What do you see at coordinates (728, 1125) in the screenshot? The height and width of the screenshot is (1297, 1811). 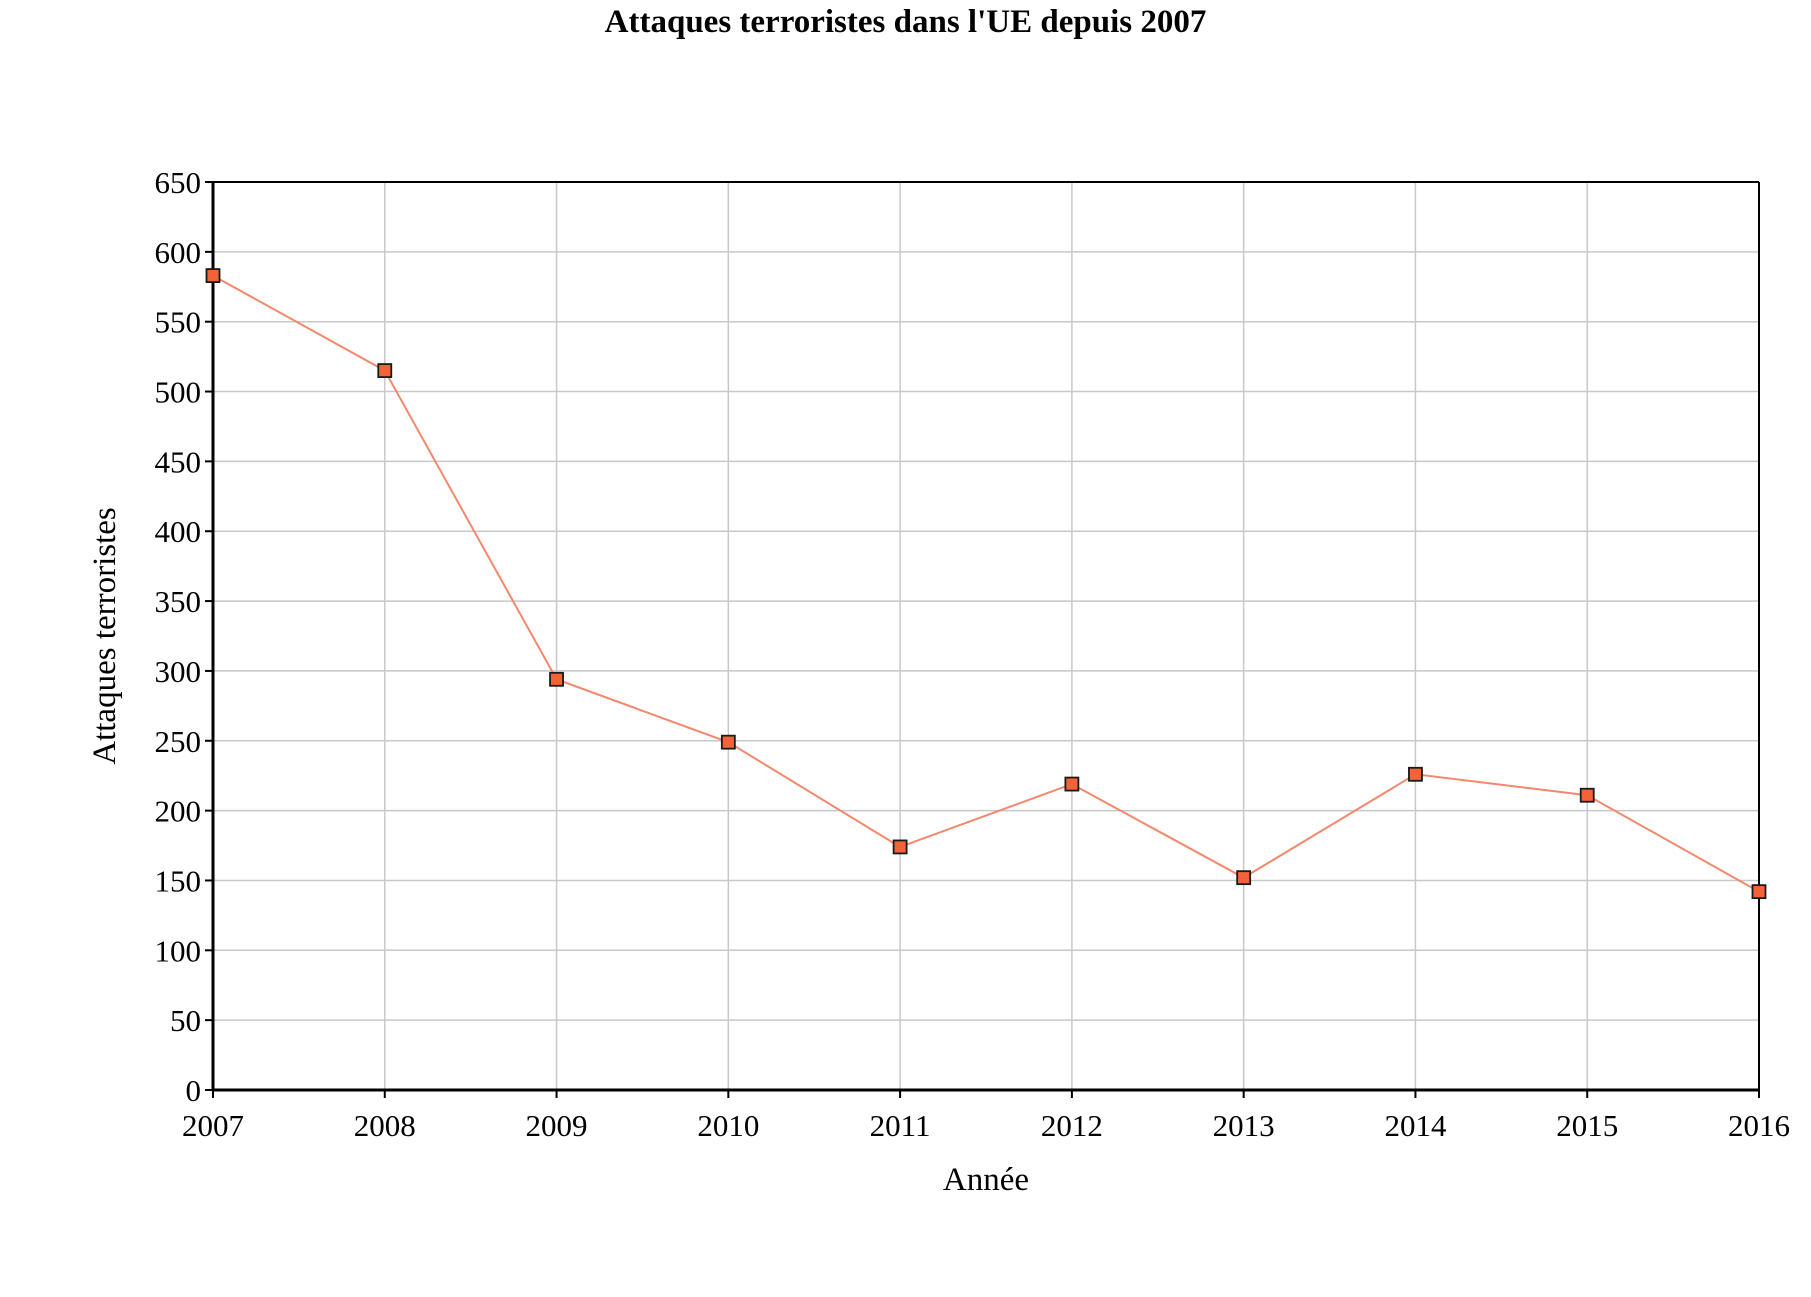 I see `x-tick-label: 2010` at bounding box center [728, 1125].